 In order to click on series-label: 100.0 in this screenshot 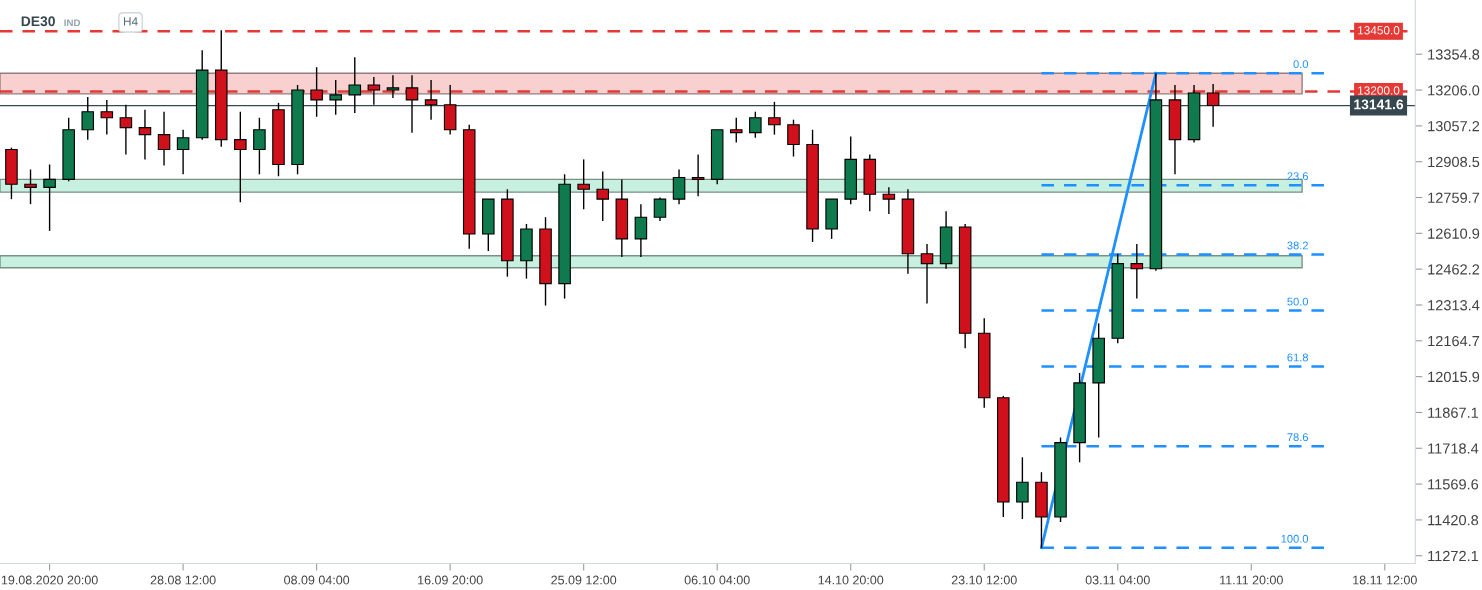, I will do `click(1295, 538)`.